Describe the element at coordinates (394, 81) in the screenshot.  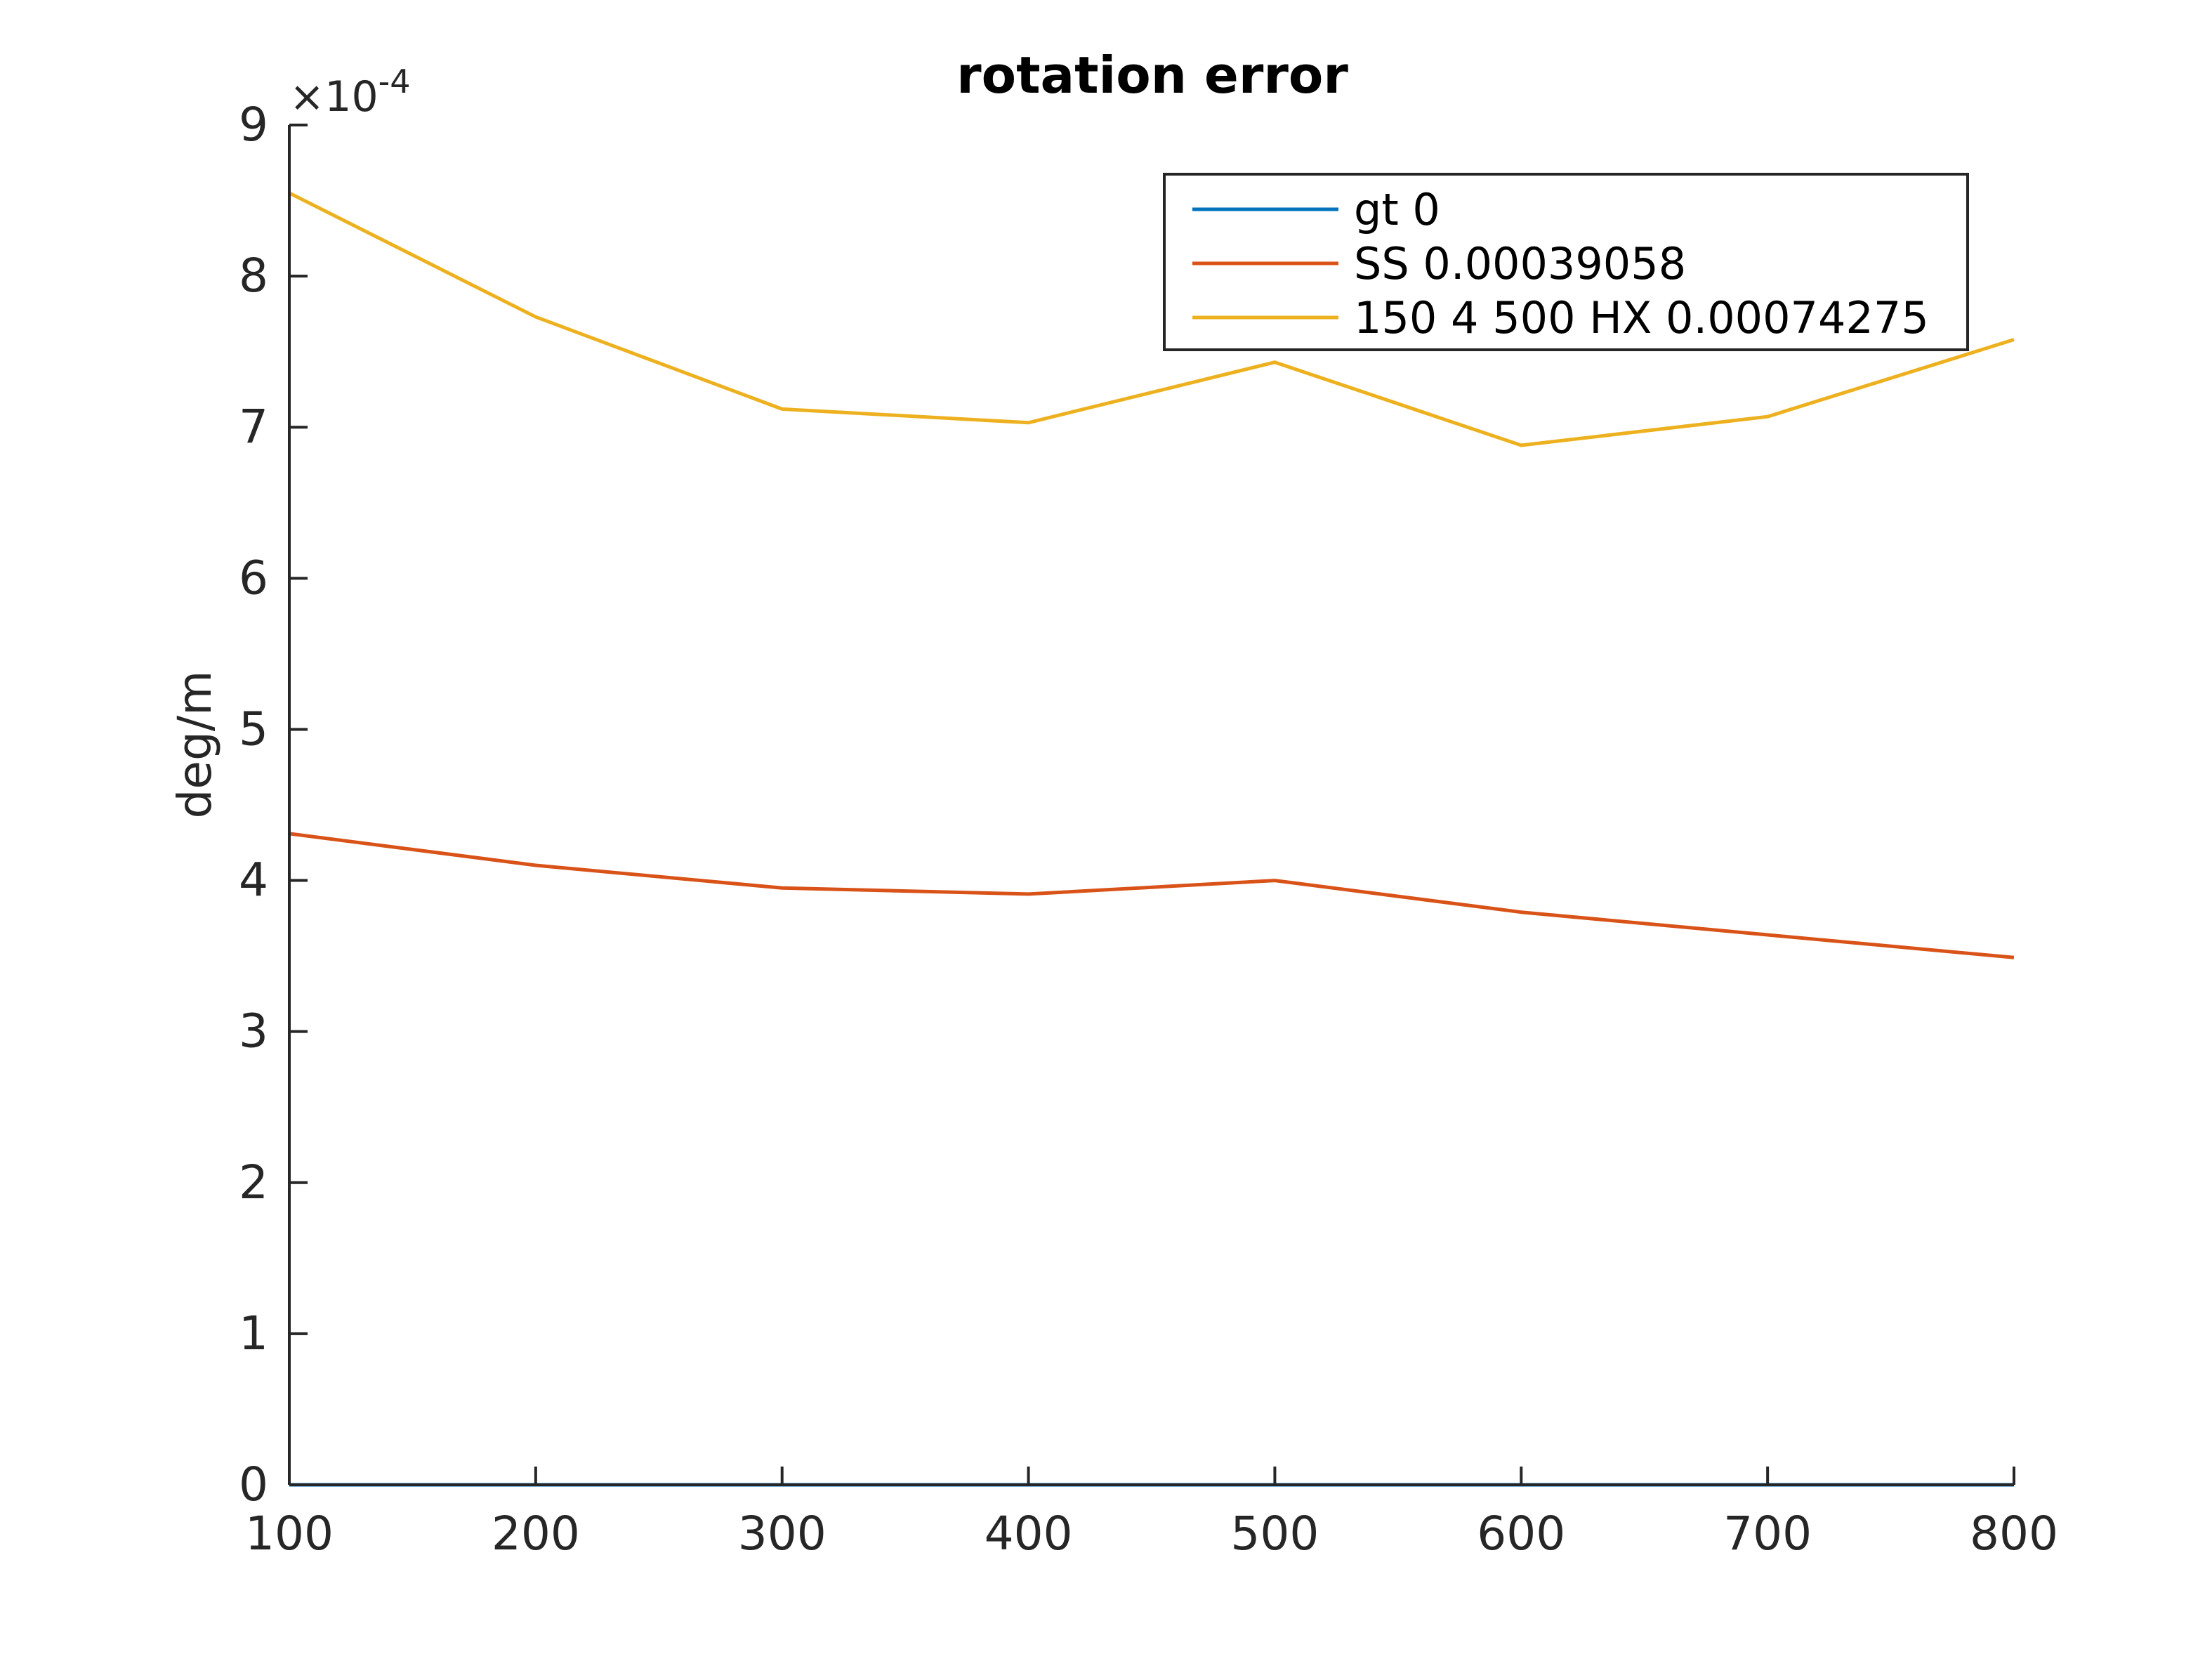
I see `y-exponent-power: -4` at that location.